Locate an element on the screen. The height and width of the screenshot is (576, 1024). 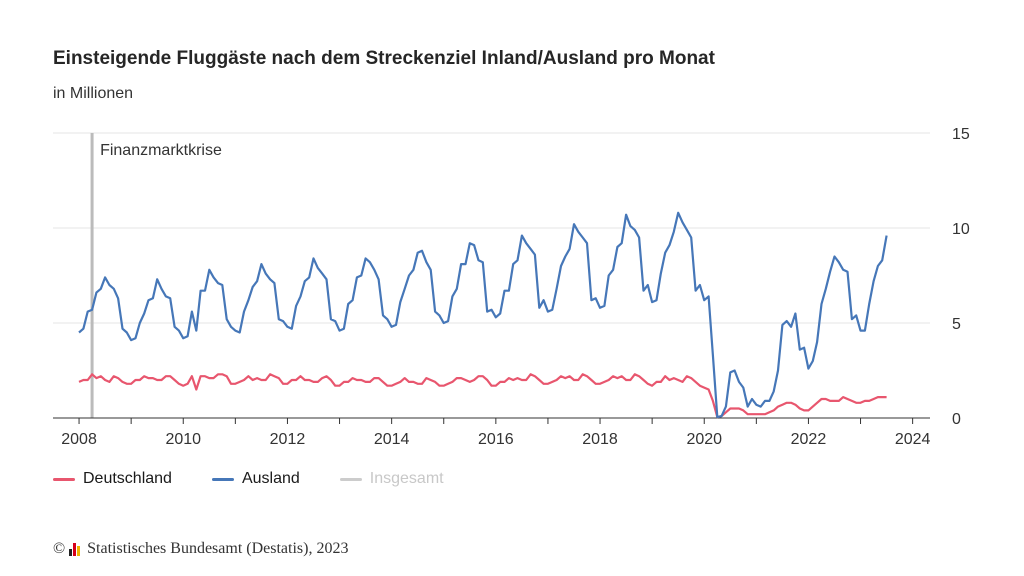
copyright-symbol: © is located at coordinates (59, 548).